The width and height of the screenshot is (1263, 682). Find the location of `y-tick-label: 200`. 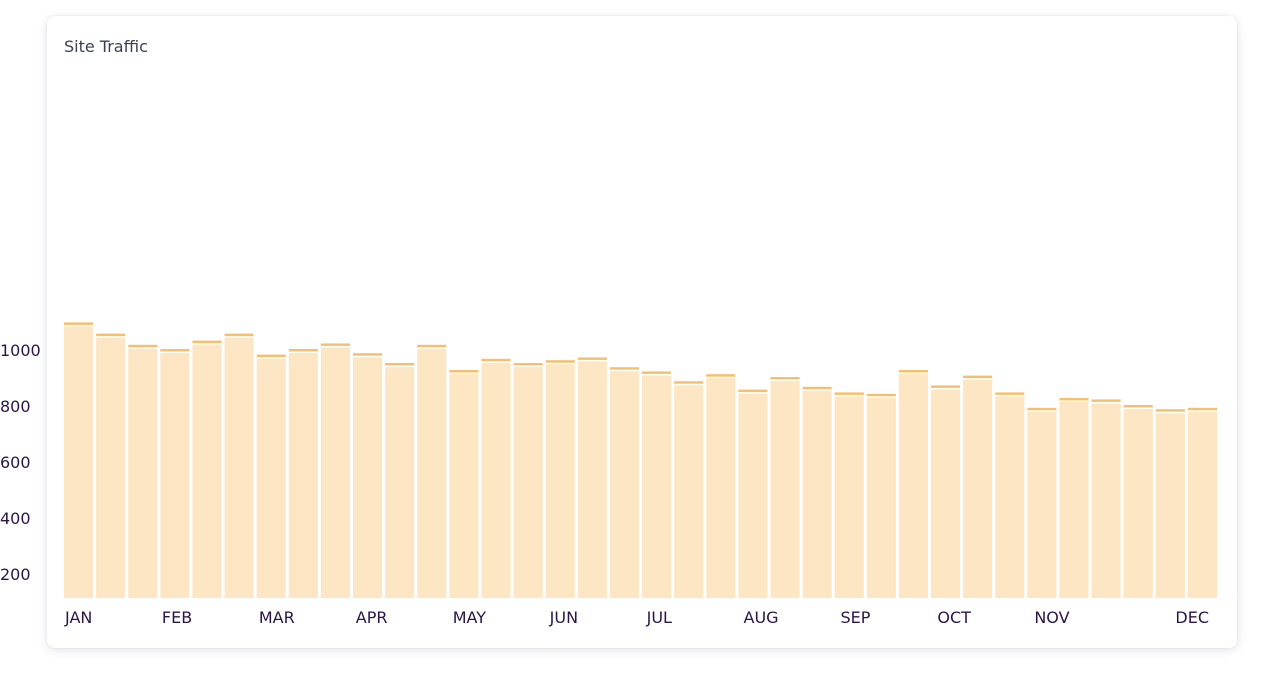

y-tick-label: 200 is located at coordinates (15, 574).